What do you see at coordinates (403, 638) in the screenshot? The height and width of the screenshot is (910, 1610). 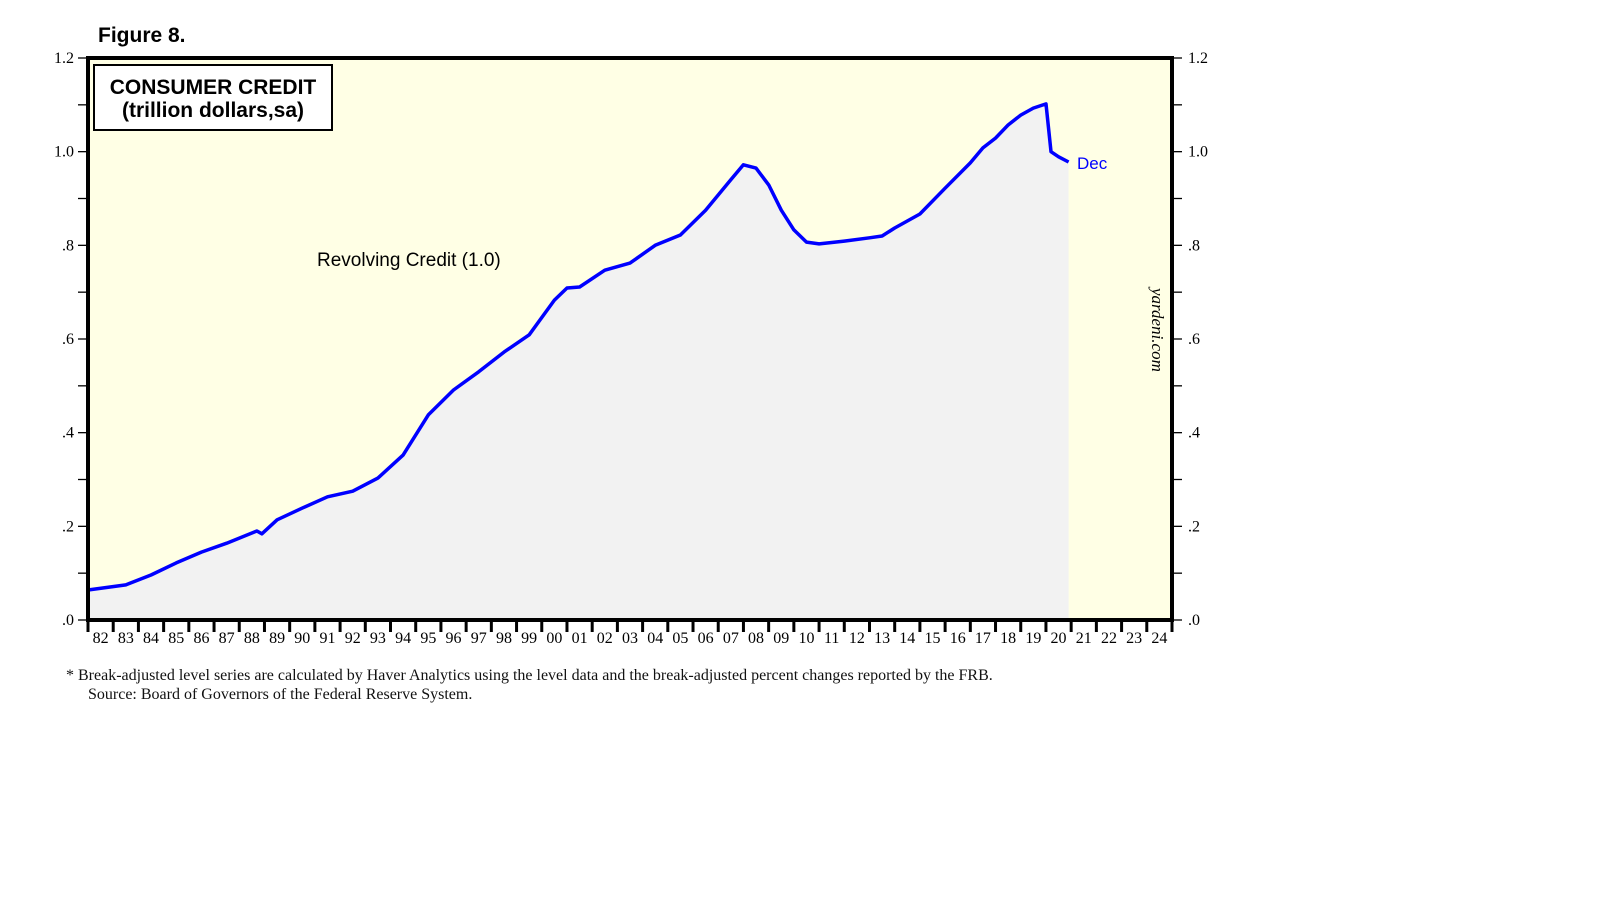 I see `x-tick-label: 94` at bounding box center [403, 638].